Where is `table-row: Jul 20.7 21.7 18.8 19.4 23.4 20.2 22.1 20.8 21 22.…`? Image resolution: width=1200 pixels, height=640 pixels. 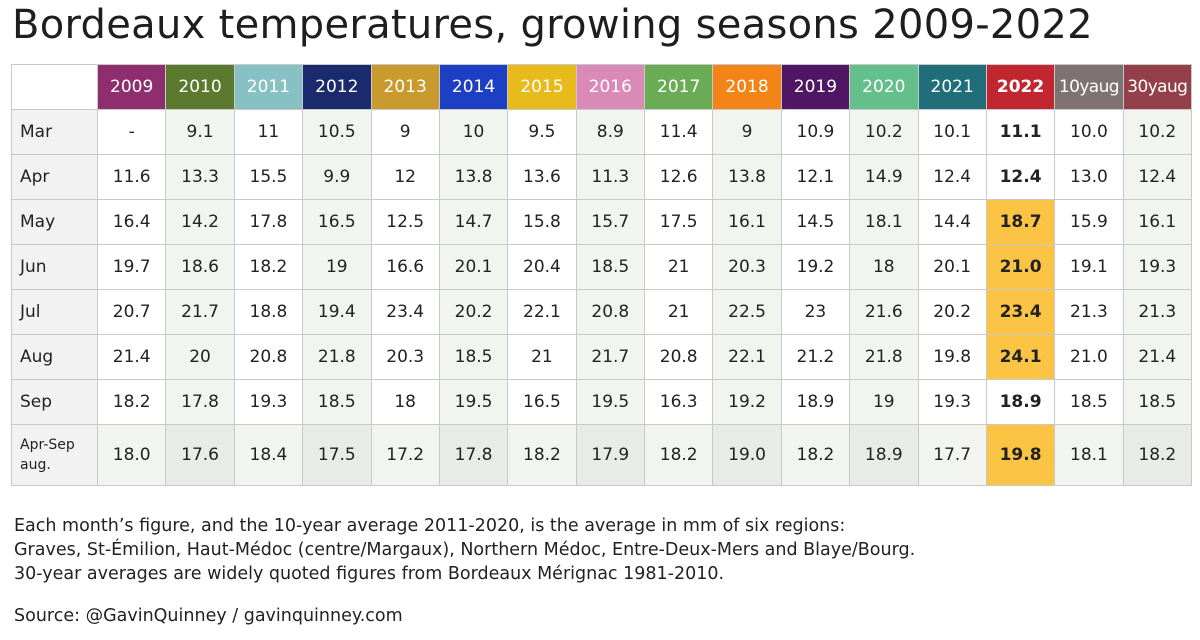 table-row: Jul 20.7 21.7 18.8 19.4 23.4 20.2 22.1 20.8 21 22.… is located at coordinates (602, 312).